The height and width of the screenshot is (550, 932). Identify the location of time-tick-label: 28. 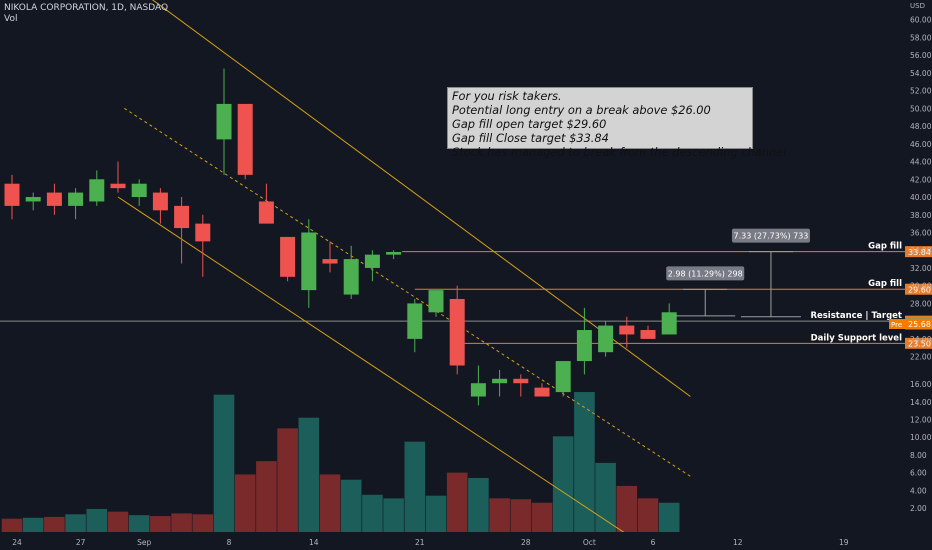
(526, 542).